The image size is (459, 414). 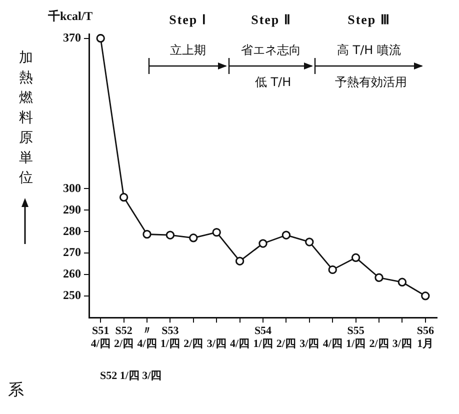 What do you see at coordinates (131, 376) in the screenshot?
I see `text: S52 1/四 3/四` at bounding box center [131, 376].